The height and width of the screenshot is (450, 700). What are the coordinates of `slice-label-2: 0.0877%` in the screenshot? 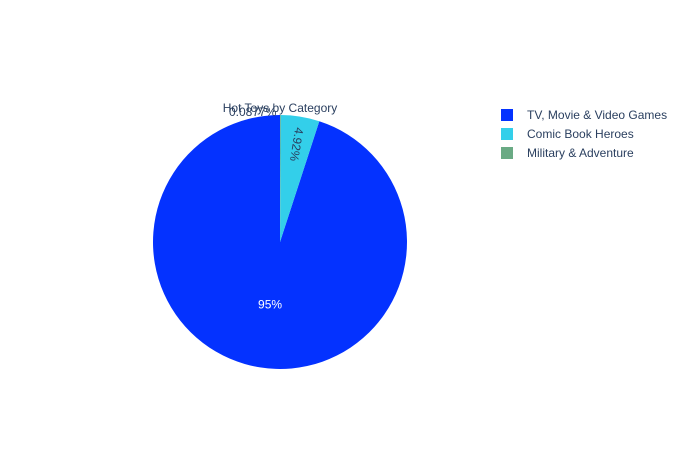 It's located at (253, 112).